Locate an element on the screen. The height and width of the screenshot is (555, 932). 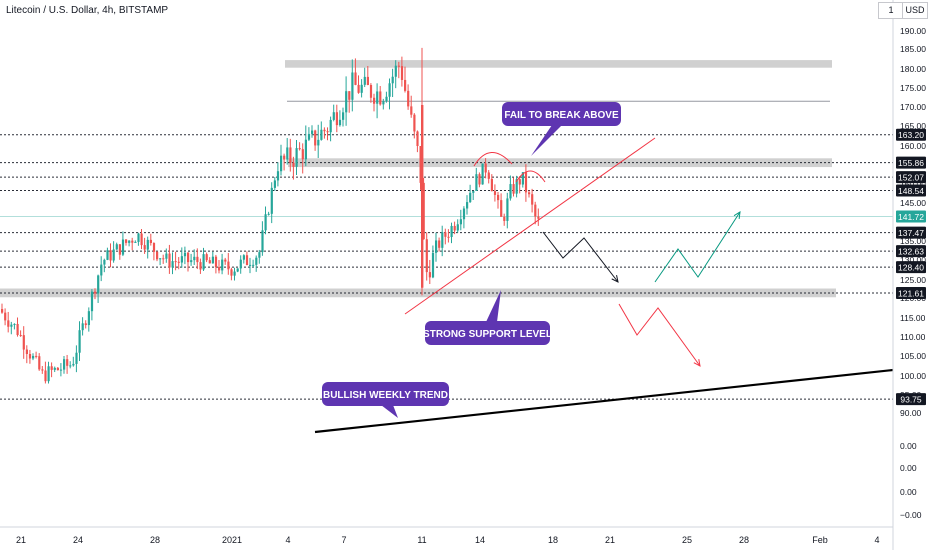
sr-zone is located at coordinates (558, 64).